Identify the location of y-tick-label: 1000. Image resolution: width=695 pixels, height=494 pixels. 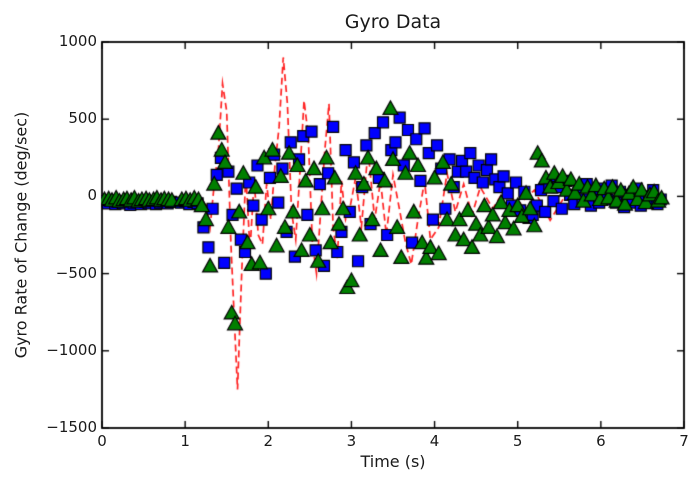
(77, 41).